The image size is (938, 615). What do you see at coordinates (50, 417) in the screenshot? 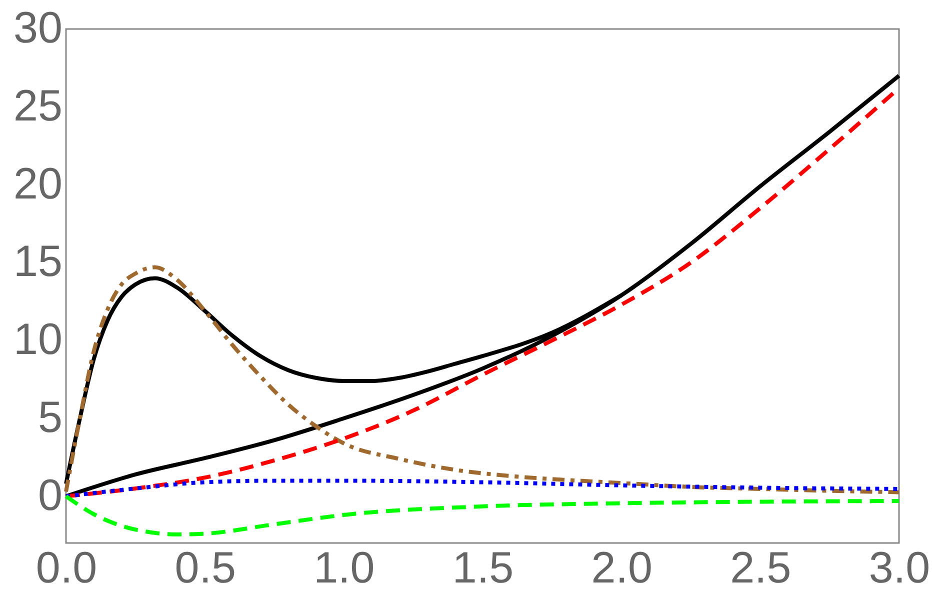
I see `y-tick-label: 5` at bounding box center [50, 417].